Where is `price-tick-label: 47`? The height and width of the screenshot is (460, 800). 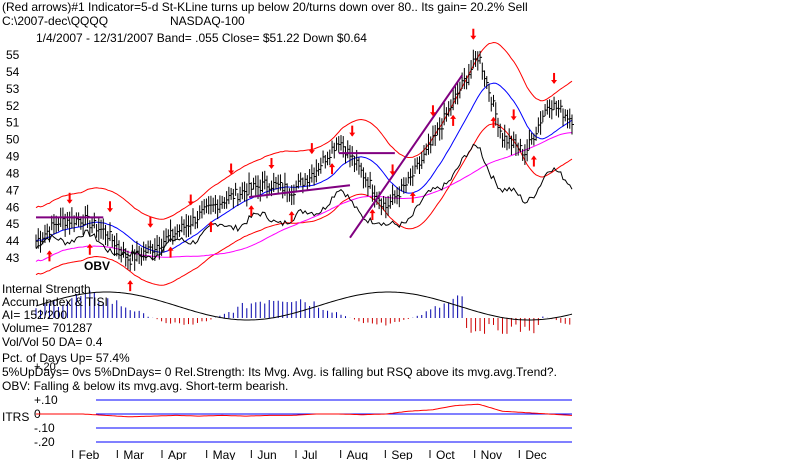
price-tick-label: 47 is located at coordinates (13, 190).